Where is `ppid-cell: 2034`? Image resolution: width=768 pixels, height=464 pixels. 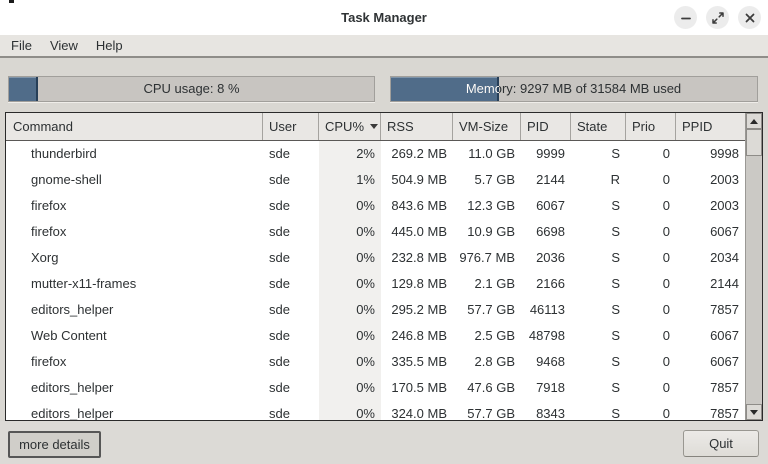 ppid-cell: 2034 is located at coordinates (724, 257).